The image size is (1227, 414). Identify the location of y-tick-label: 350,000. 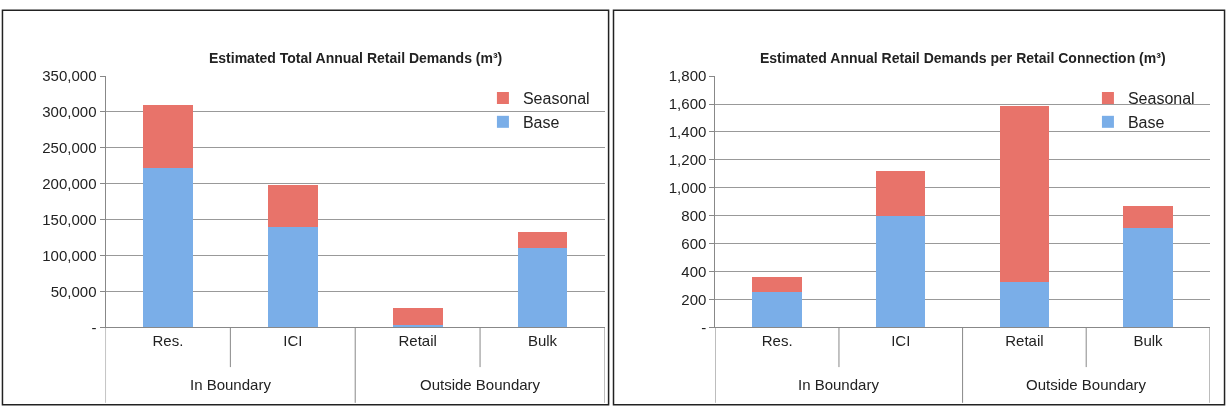
(69, 76).